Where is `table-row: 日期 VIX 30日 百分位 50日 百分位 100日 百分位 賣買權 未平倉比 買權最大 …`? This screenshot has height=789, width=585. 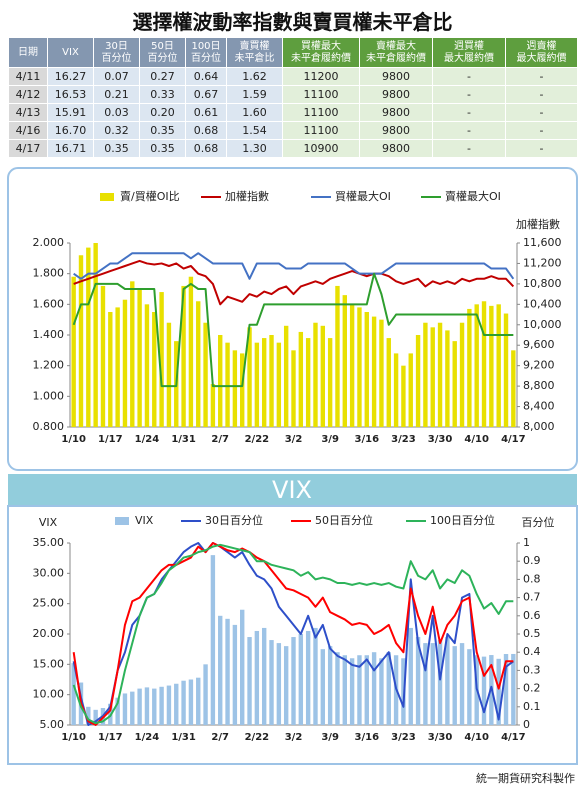
table-row: 日期 VIX 30日 百分位 50日 百分位 100日 百分位 賣買權 未平倉比 買權最大 … is located at coordinates (293, 52).